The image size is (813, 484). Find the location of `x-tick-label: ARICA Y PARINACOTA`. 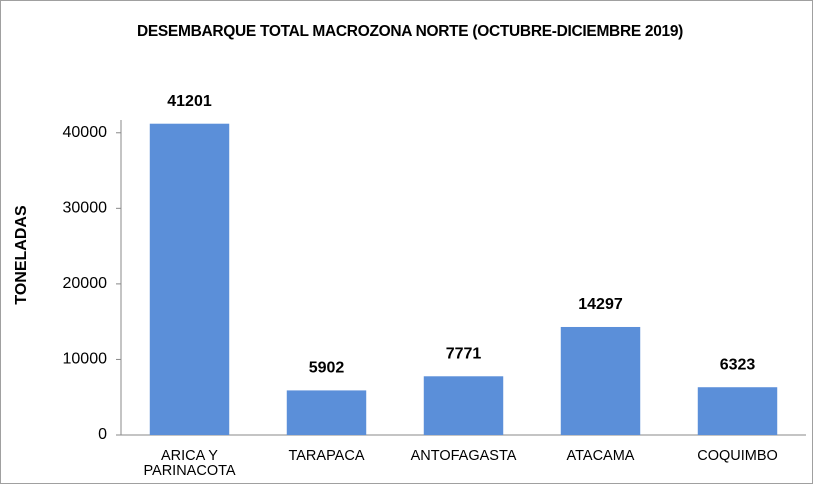

x-tick-label: ARICA Y PARINACOTA is located at coordinates (189, 463).